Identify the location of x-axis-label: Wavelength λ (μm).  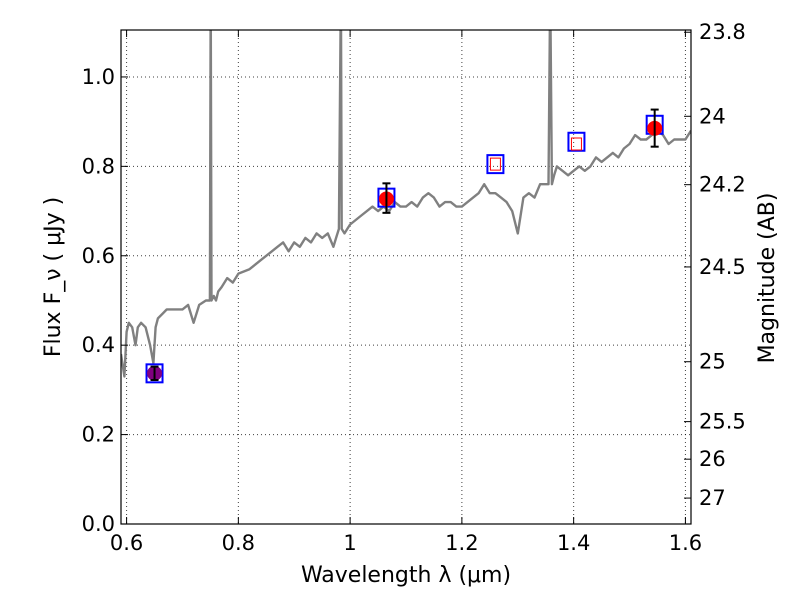
(406, 575).